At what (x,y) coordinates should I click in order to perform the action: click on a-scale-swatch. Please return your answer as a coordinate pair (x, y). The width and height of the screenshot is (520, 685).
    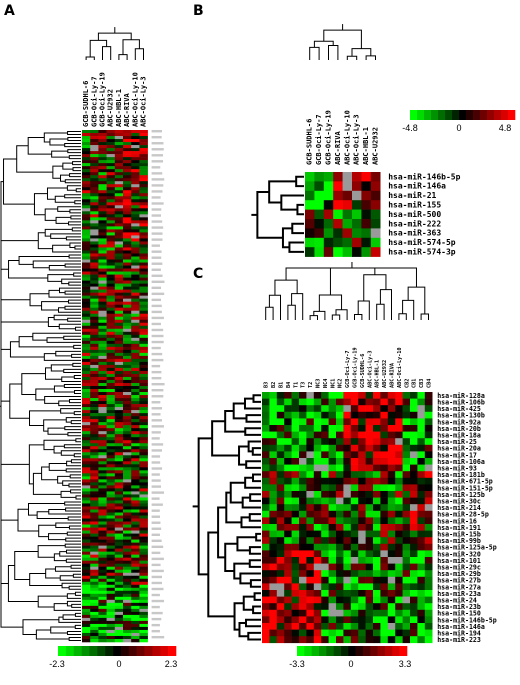
    Looking at the image, I should click on (93, 651).